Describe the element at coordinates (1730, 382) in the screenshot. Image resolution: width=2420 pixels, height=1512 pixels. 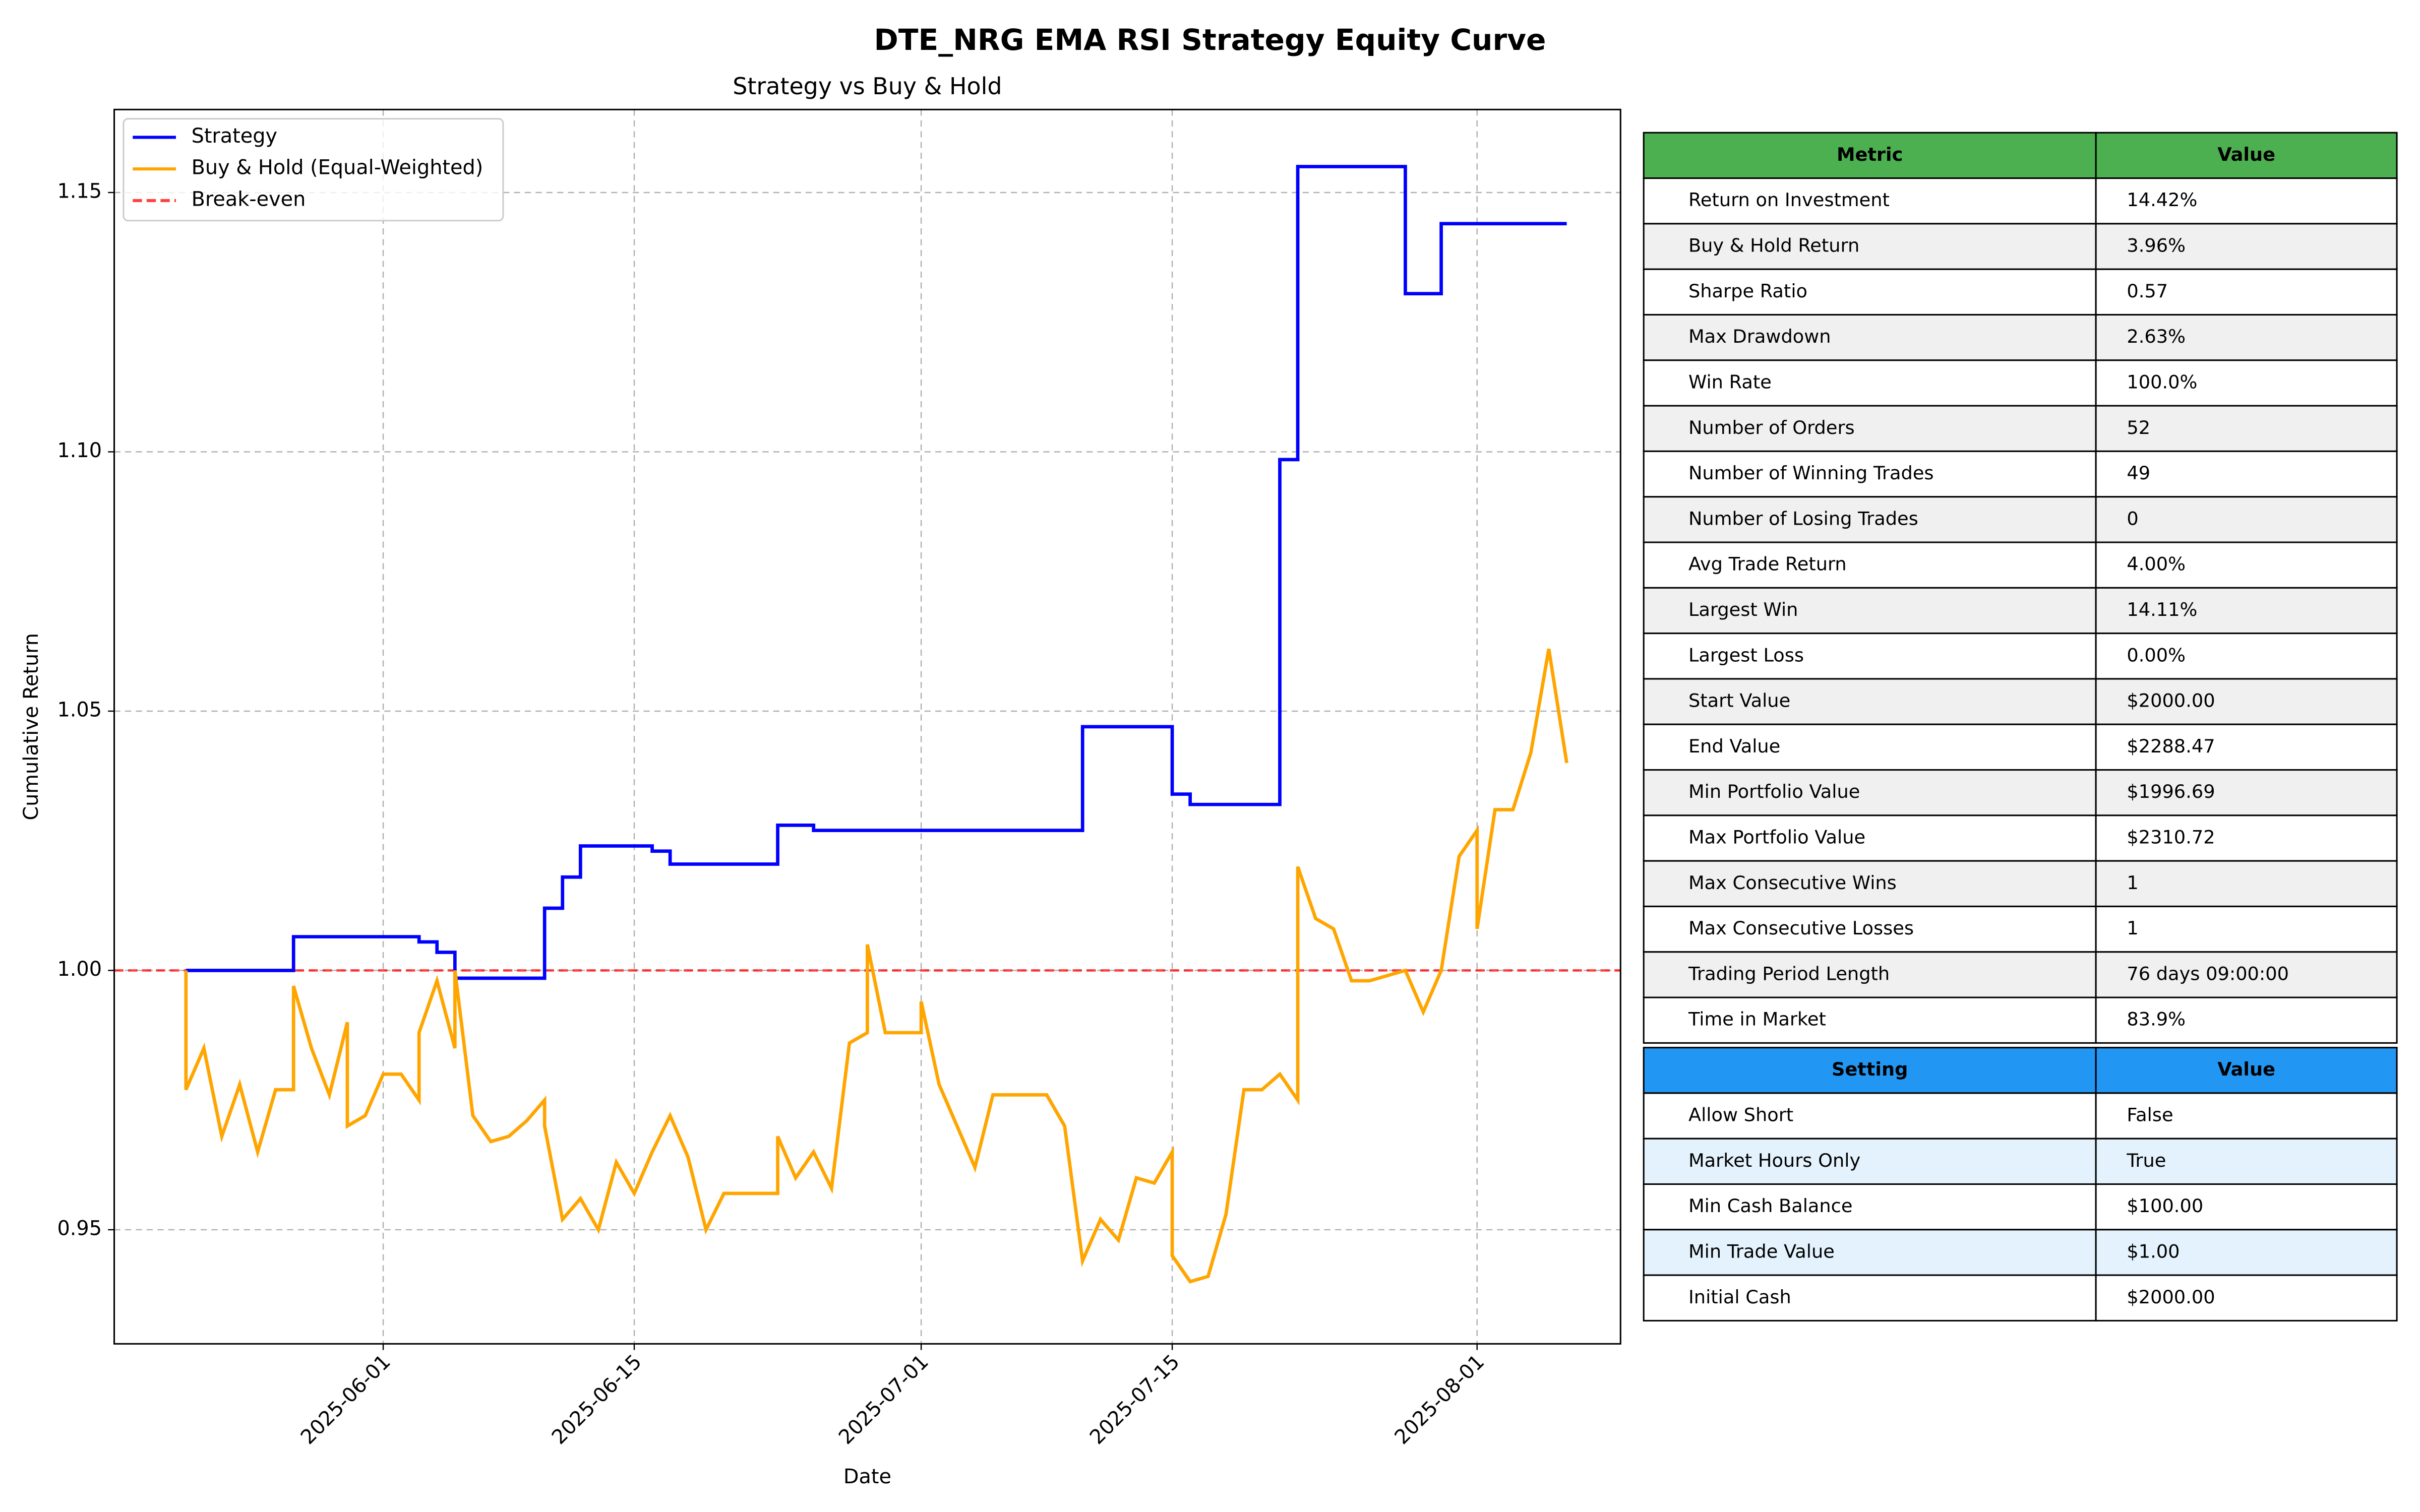
I see `table-key: Win Rate` at that location.